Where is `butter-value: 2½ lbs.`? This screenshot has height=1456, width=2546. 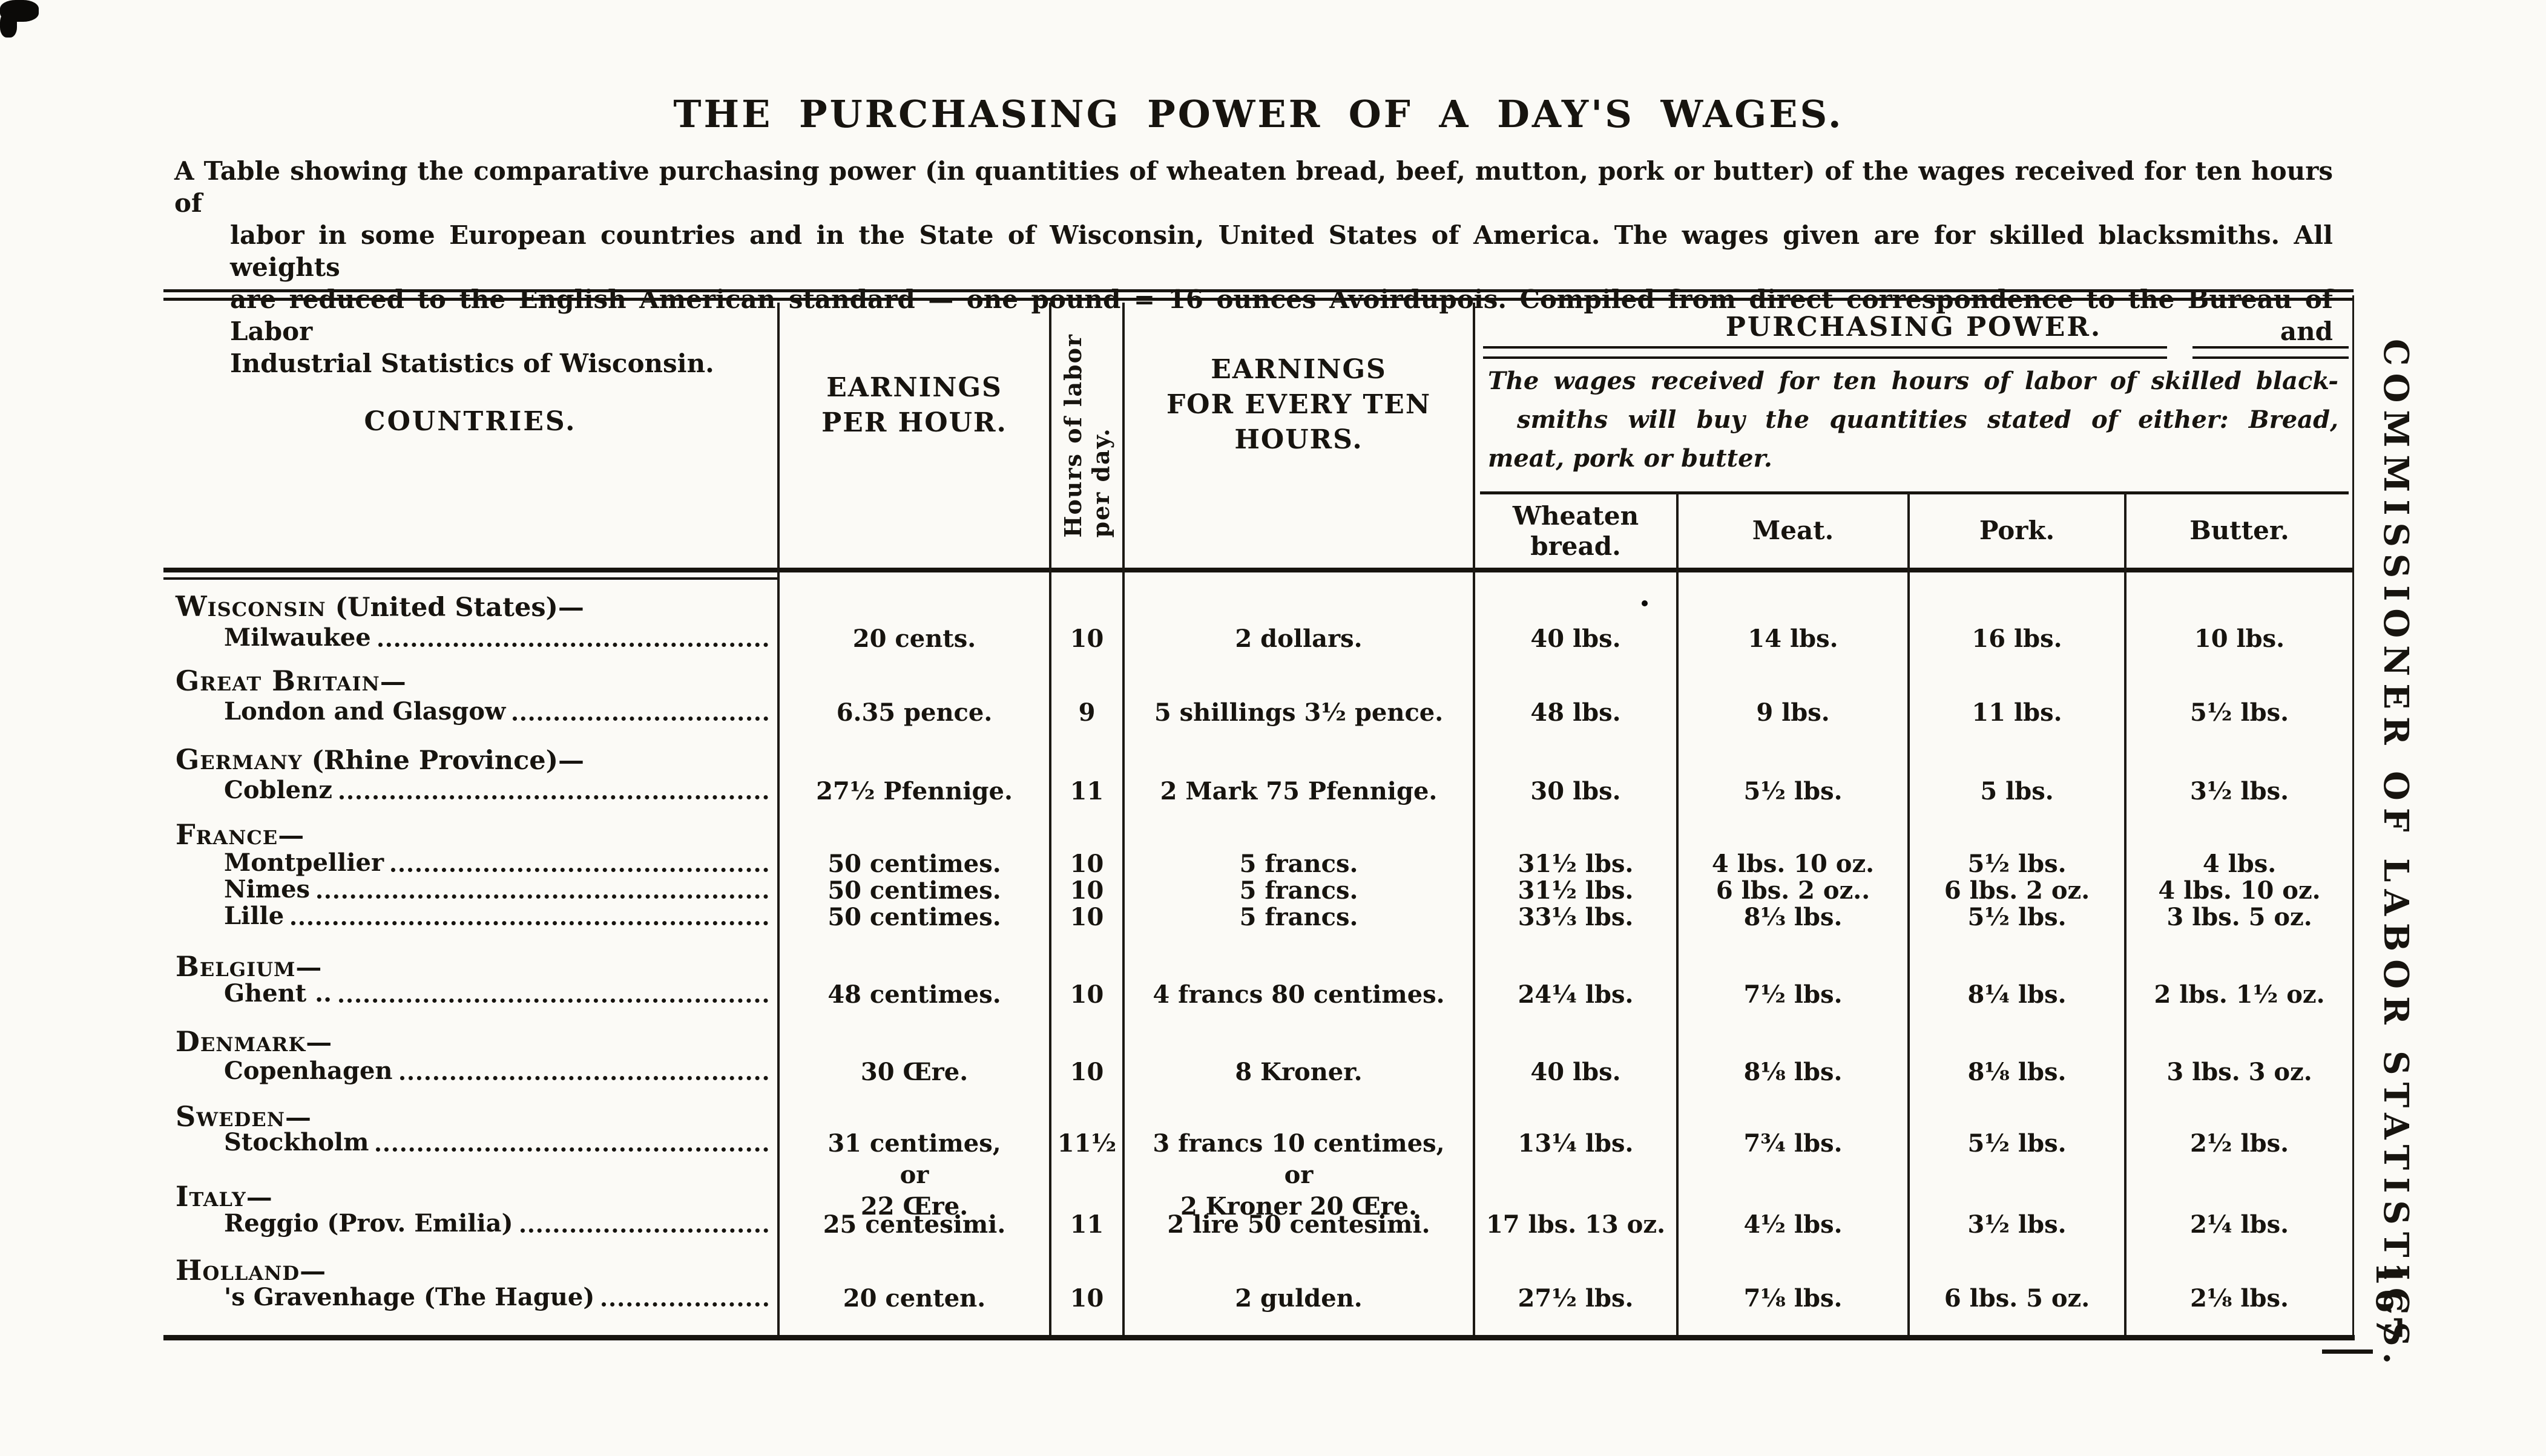 butter-value: 2½ lbs. is located at coordinates (2239, 1143).